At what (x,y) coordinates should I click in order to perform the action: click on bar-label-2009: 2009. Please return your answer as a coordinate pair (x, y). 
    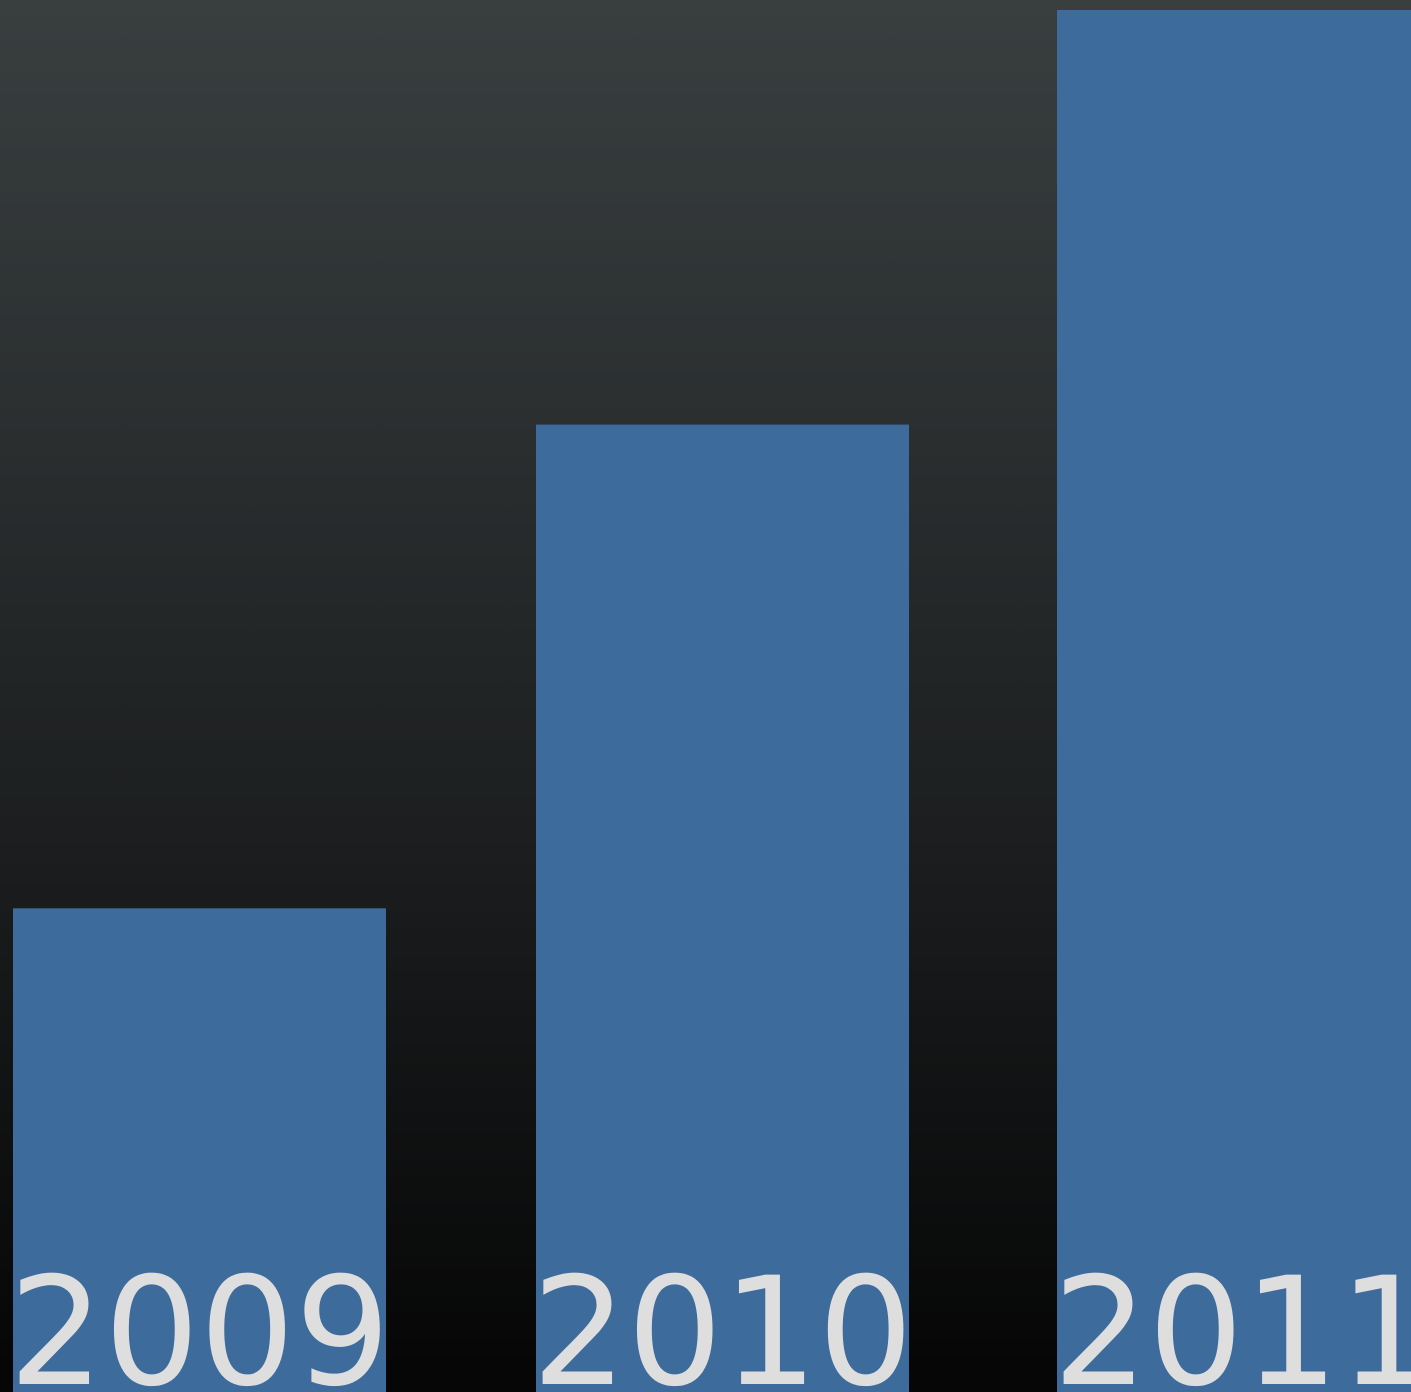
    Looking at the image, I should click on (200, 1319).